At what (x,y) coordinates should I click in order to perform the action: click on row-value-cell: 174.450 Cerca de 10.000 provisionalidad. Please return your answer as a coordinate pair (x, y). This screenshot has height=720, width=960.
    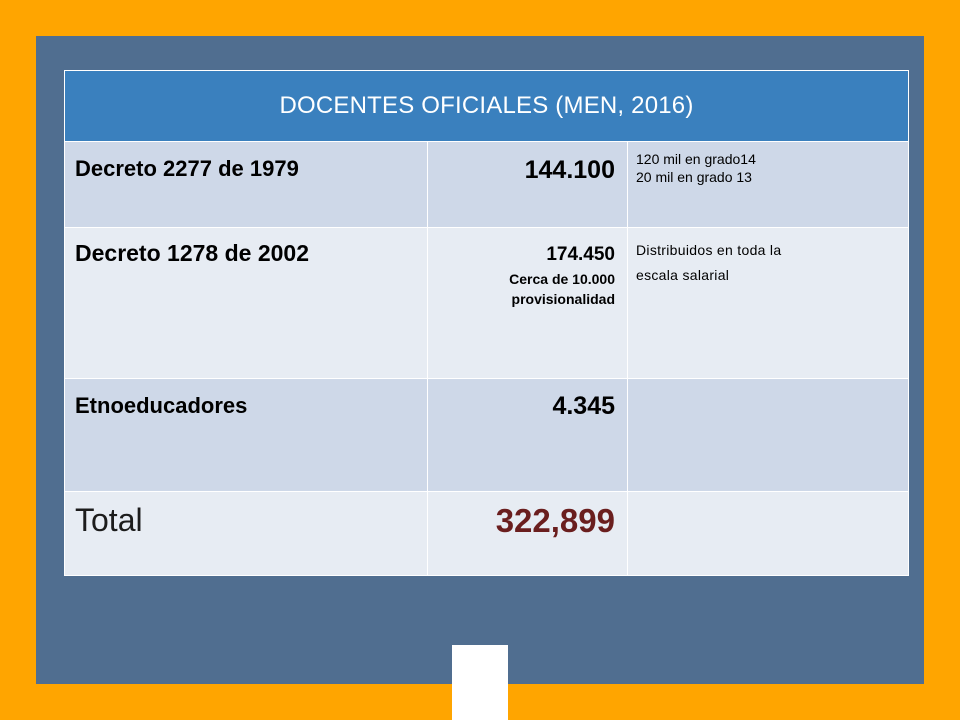
    Looking at the image, I should click on (527, 303).